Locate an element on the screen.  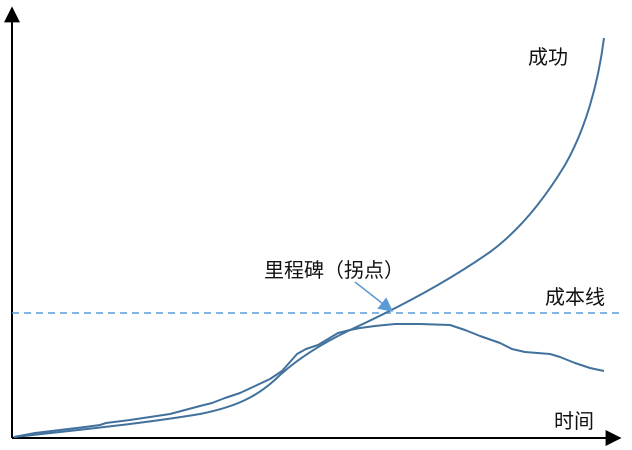
milestone-arrow is located at coordinates (374, 296).